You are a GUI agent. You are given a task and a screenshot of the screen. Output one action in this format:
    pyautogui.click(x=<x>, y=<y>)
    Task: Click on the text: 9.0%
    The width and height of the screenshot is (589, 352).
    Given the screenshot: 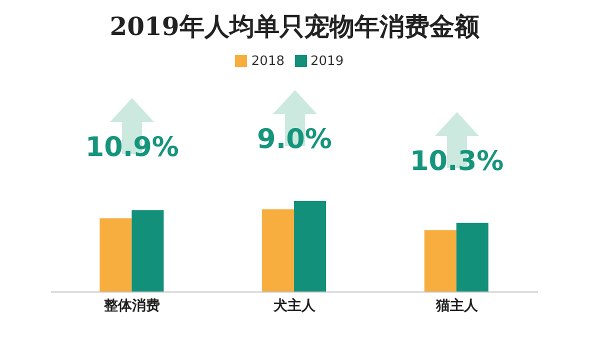 What is the action you would take?
    pyautogui.click(x=294, y=139)
    